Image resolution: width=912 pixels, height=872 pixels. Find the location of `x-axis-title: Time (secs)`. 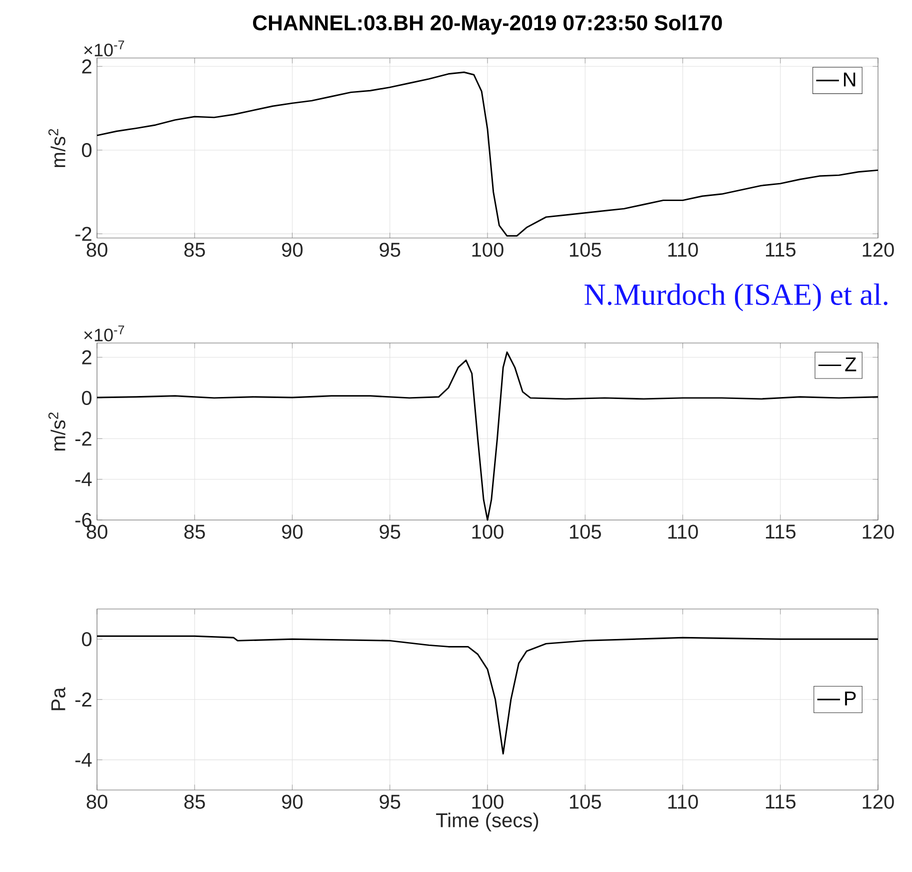

x-axis-title: Time (secs) is located at coordinates (487, 822).